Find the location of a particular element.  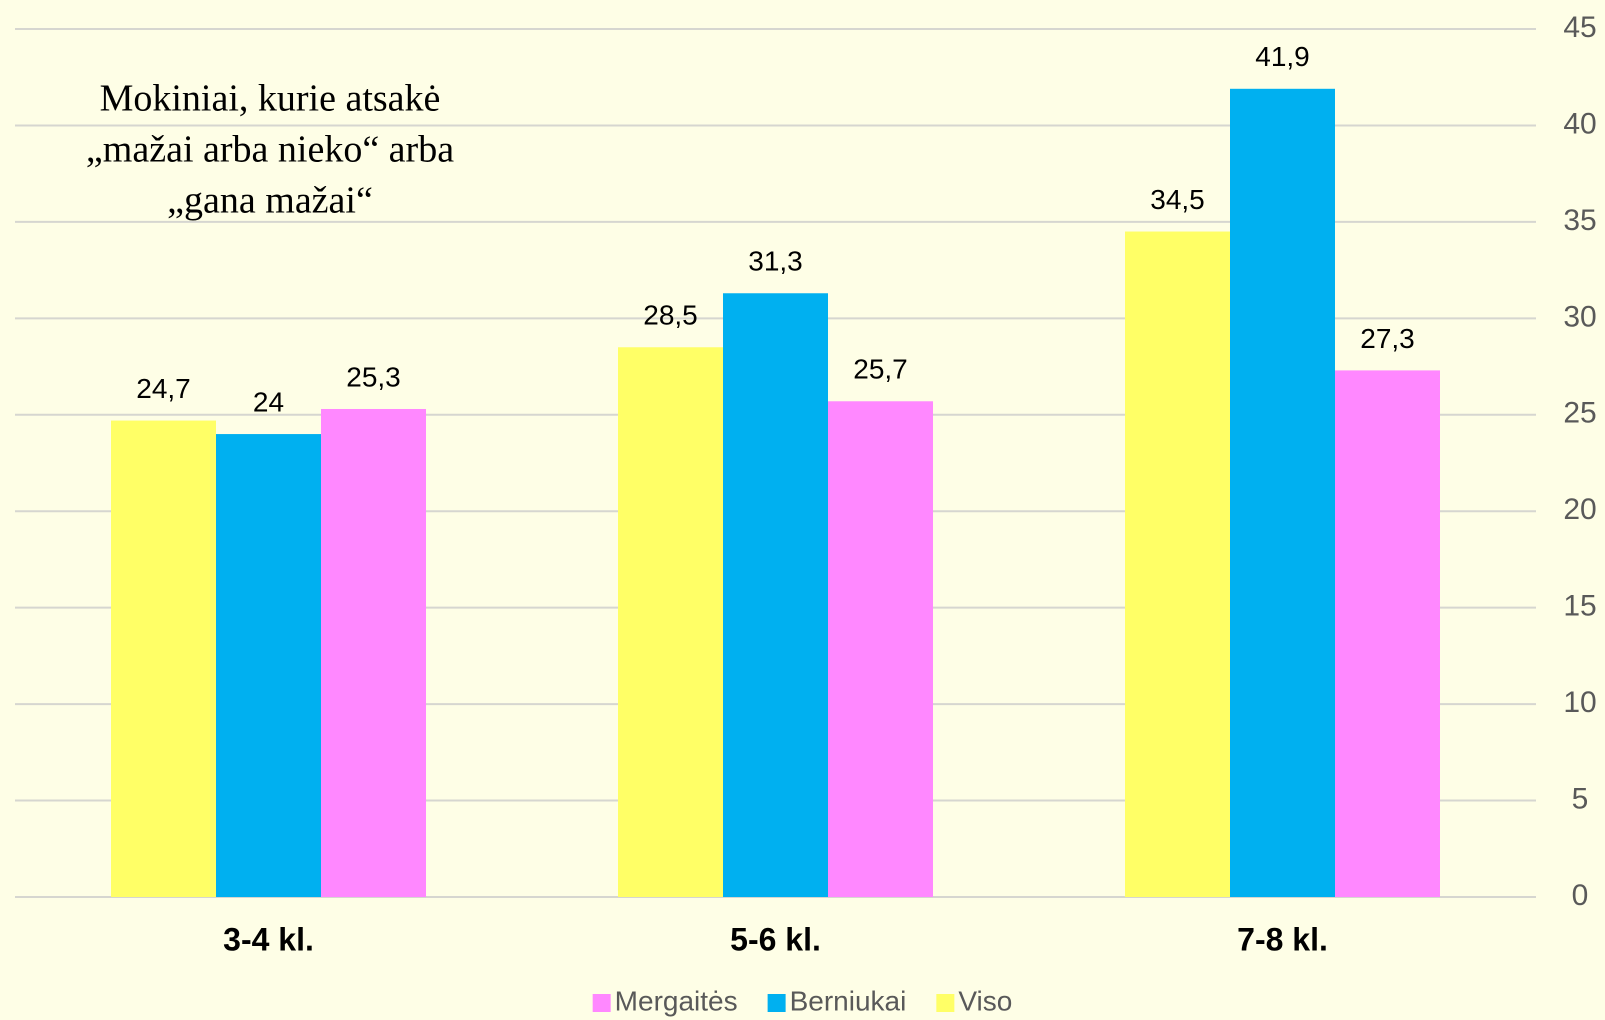

y-tick-label: 35 is located at coordinates (1579, 220).